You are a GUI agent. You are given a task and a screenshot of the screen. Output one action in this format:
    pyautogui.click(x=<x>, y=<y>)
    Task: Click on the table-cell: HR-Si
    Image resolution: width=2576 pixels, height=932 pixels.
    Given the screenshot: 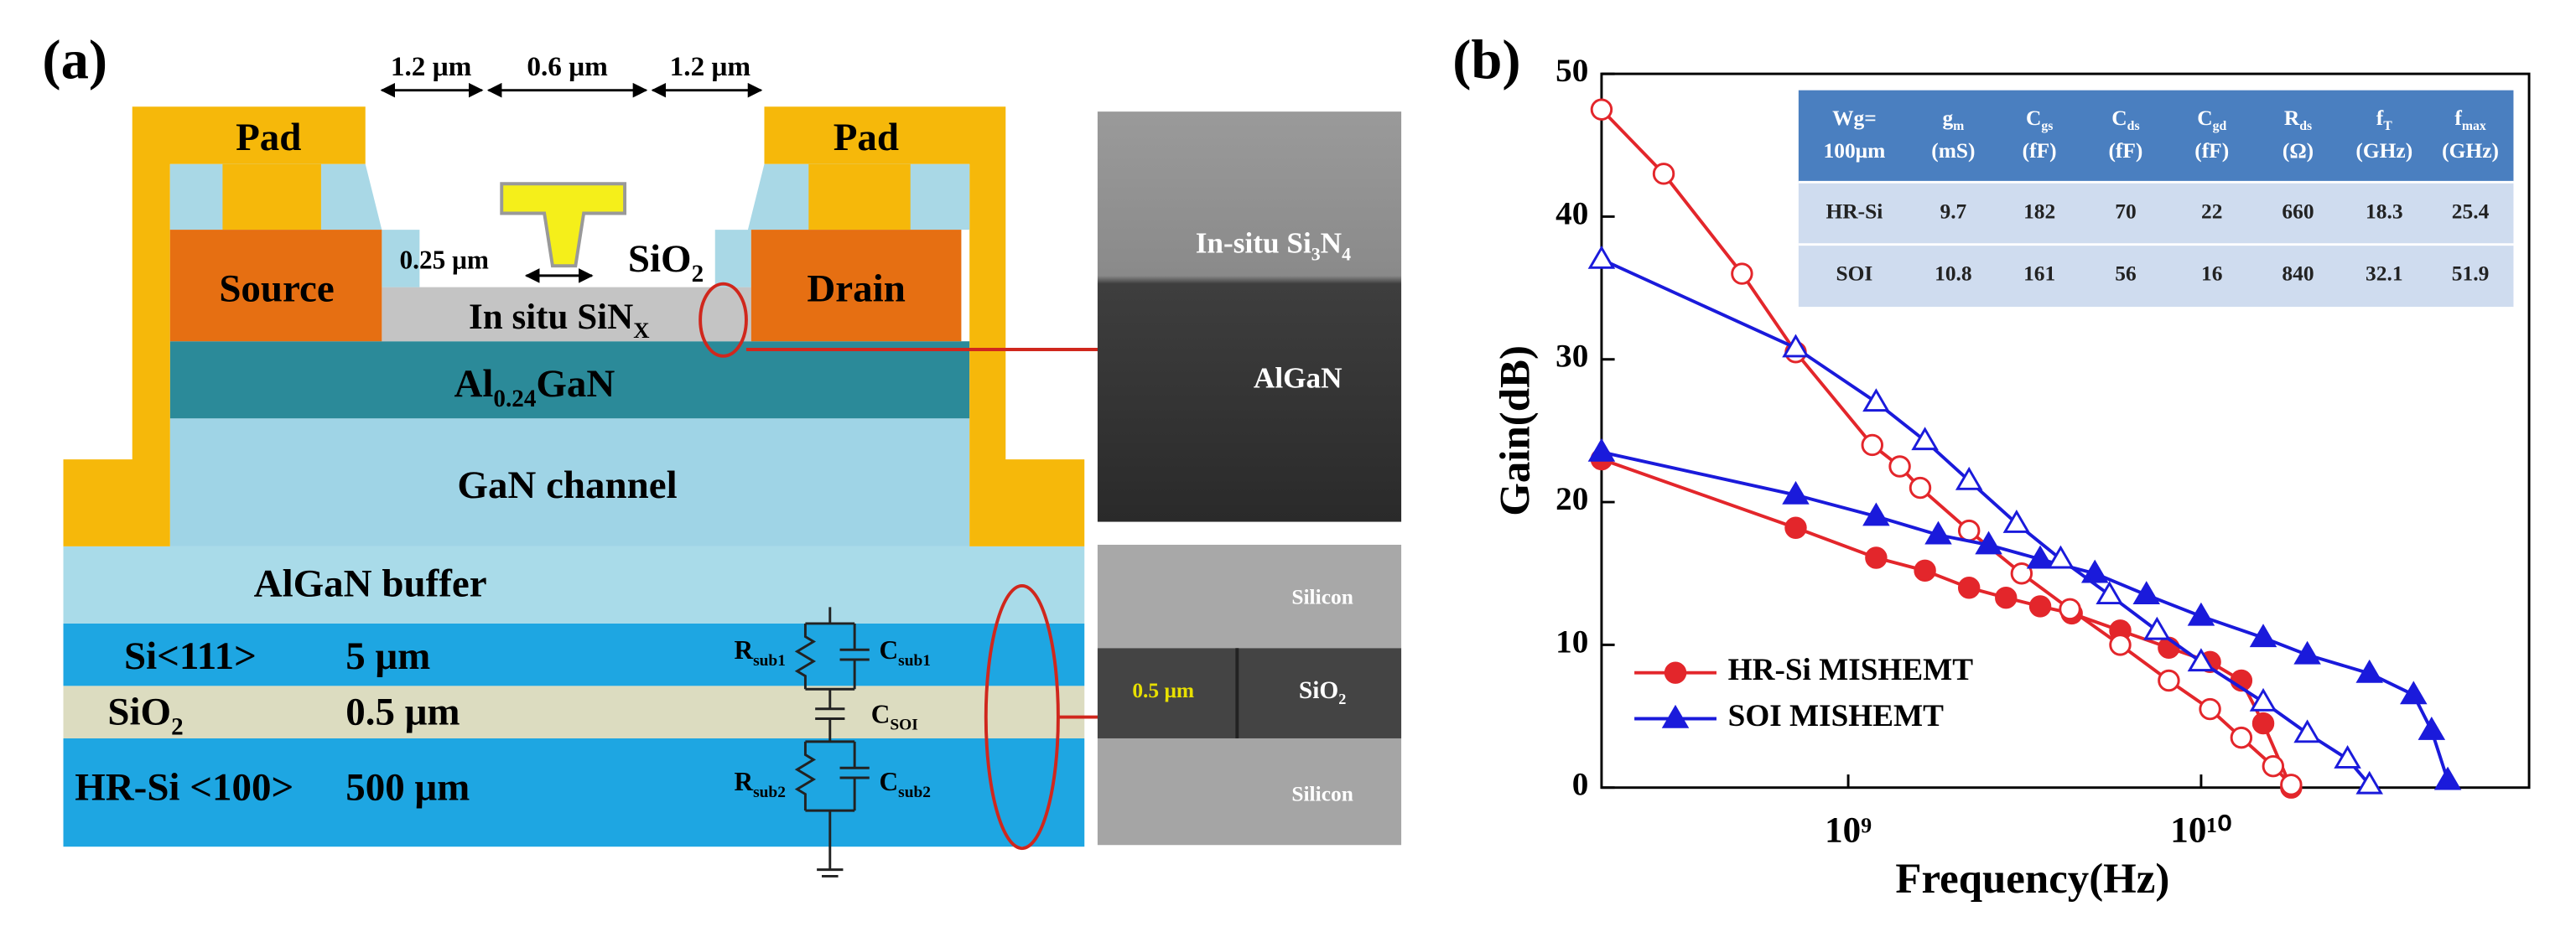 What is the action you would take?
    pyautogui.click(x=1854, y=211)
    